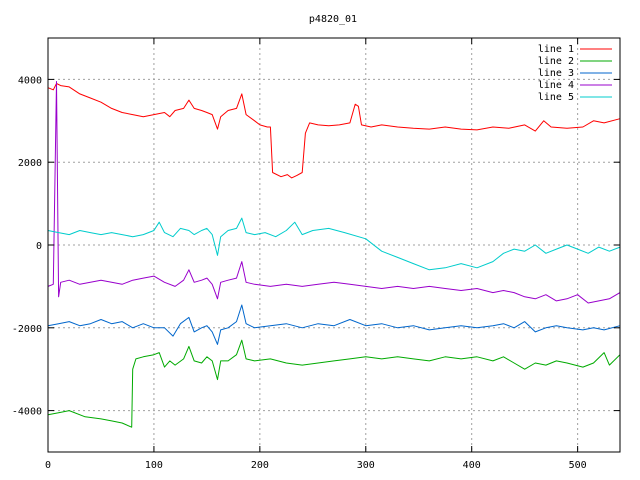 This screenshot has width=640, height=480. Describe the element at coordinates (556, 49) in the screenshot. I see `legend-label: line 1` at that location.